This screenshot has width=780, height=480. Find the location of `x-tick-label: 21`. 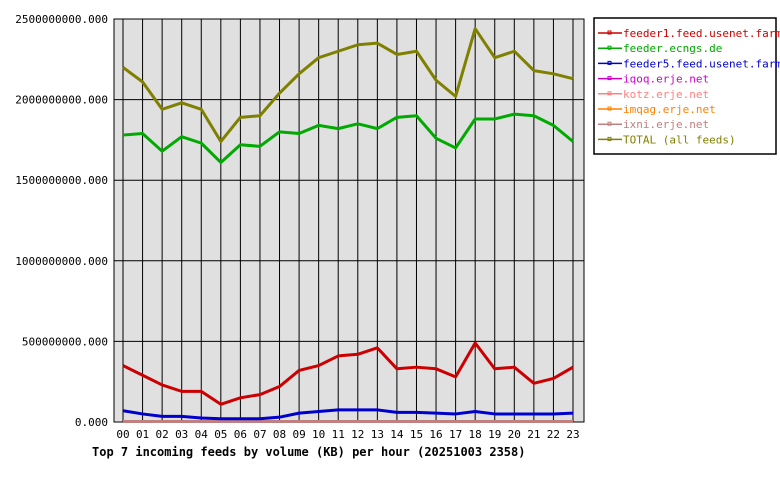

x-tick-label: 21 is located at coordinates (533, 434).